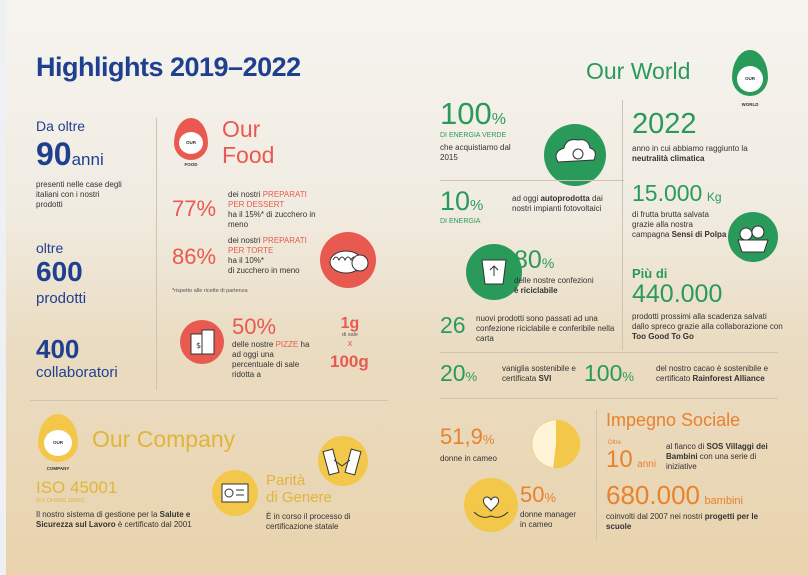 Image resolution: width=808 pixels, height=575 pixels. Describe the element at coordinates (168, 67) in the screenshot. I see `page-title: Highlights 2019–2022` at that location.